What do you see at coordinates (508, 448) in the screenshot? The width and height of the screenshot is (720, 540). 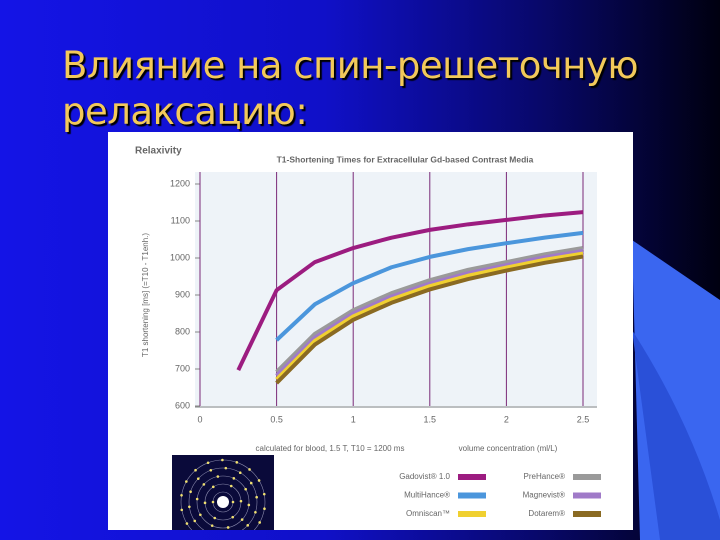 I see `x-axis-label: volume concentration (ml/L)` at bounding box center [508, 448].